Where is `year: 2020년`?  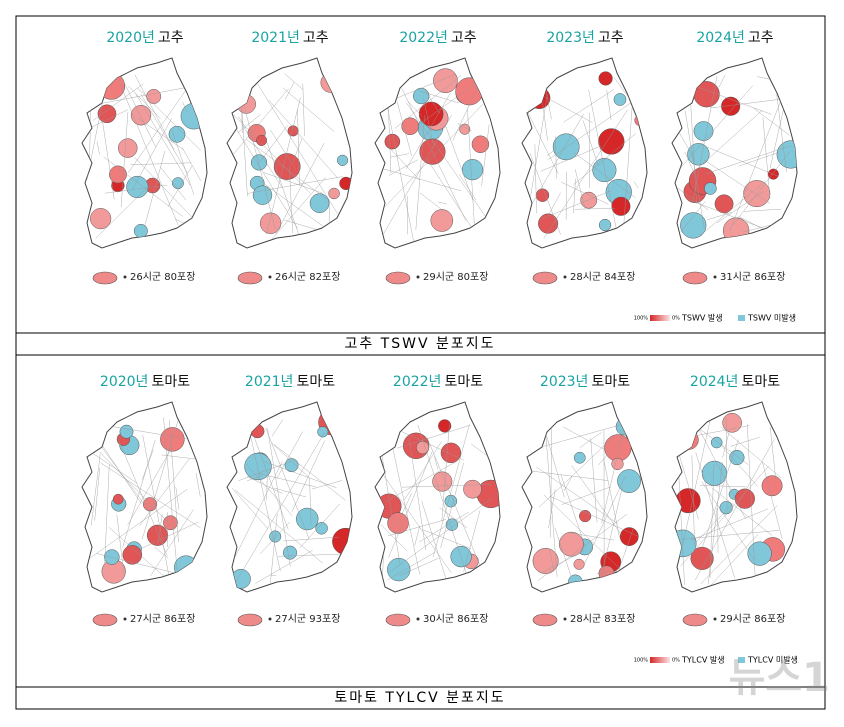
year: 2020년 is located at coordinates (124, 382).